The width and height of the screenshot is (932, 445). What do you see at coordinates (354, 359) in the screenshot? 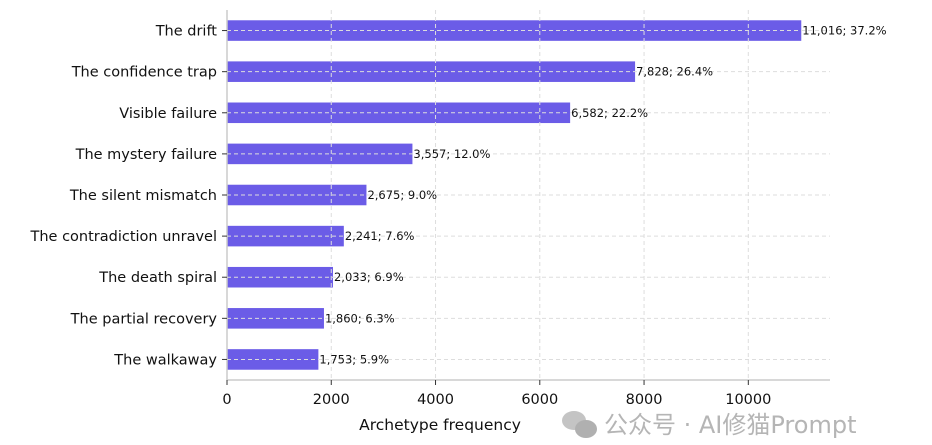
I see `data-label: 1,753; 5.9%` at bounding box center [354, 359].